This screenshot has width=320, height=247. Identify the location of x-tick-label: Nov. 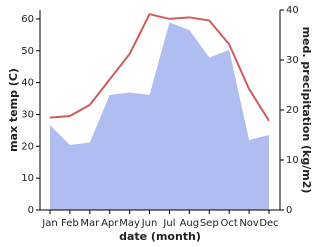
(249, 223).